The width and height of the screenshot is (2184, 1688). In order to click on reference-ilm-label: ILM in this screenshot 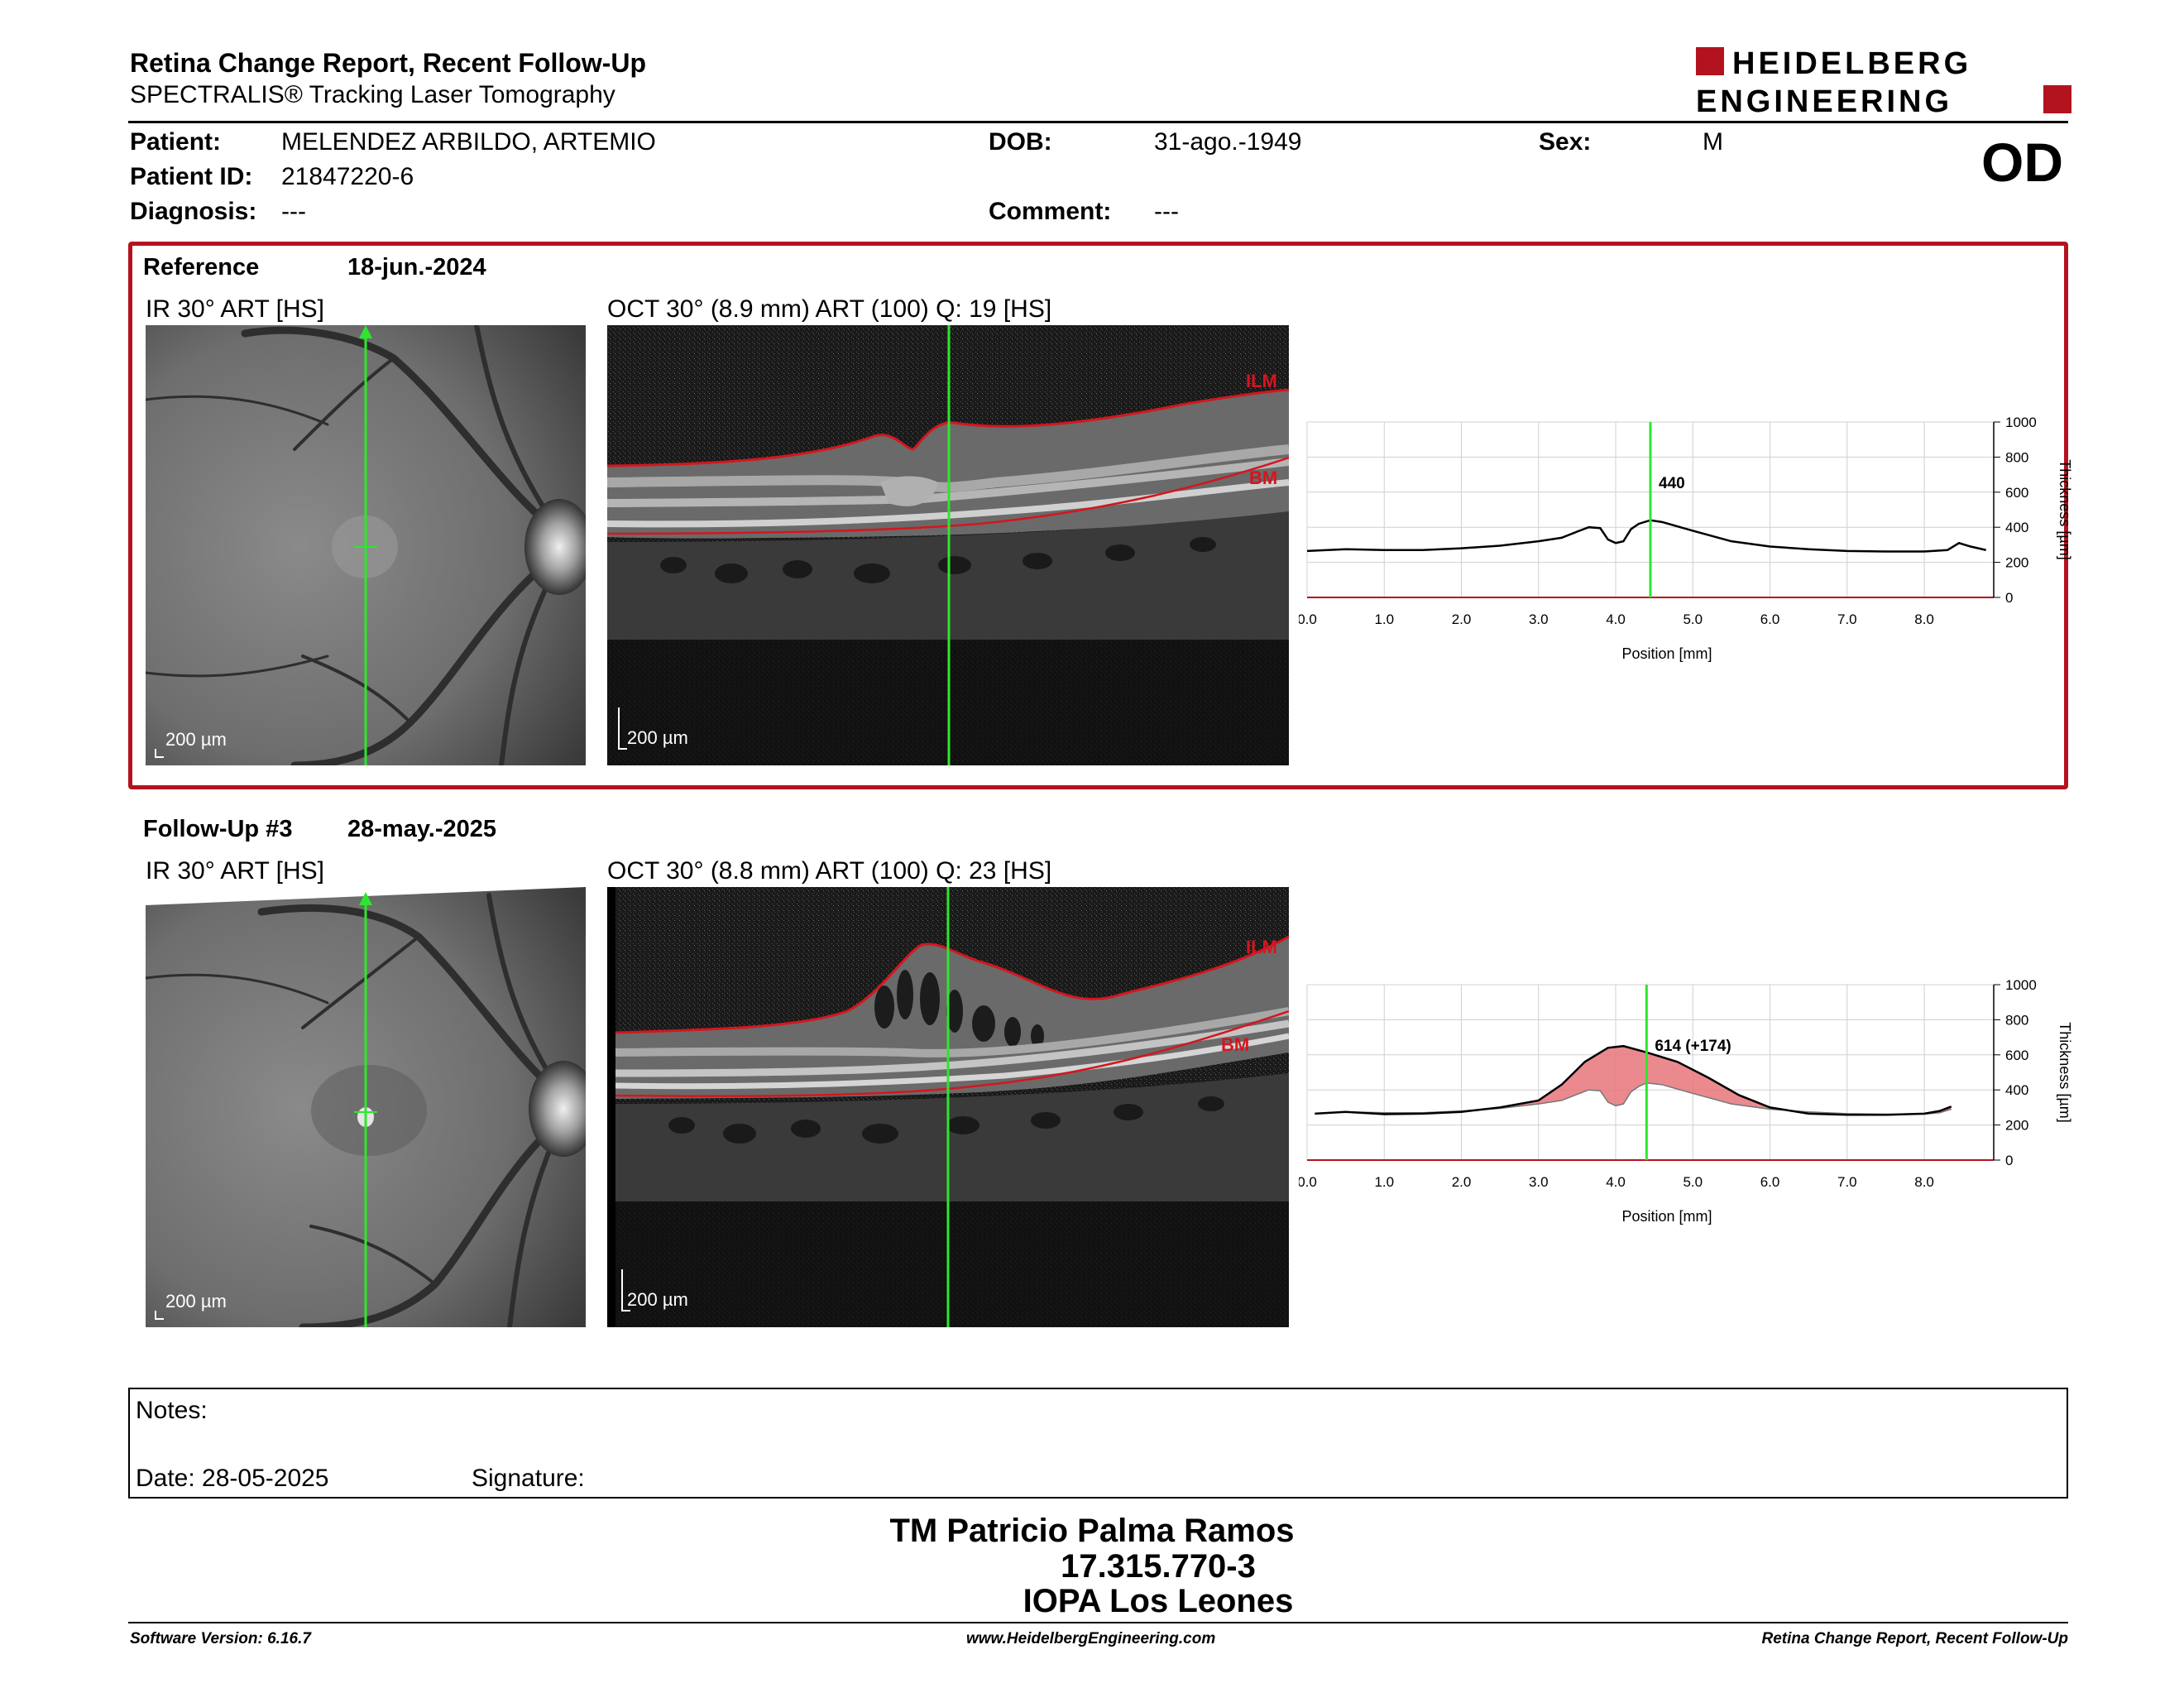, I will do `click(1261, 381)`.